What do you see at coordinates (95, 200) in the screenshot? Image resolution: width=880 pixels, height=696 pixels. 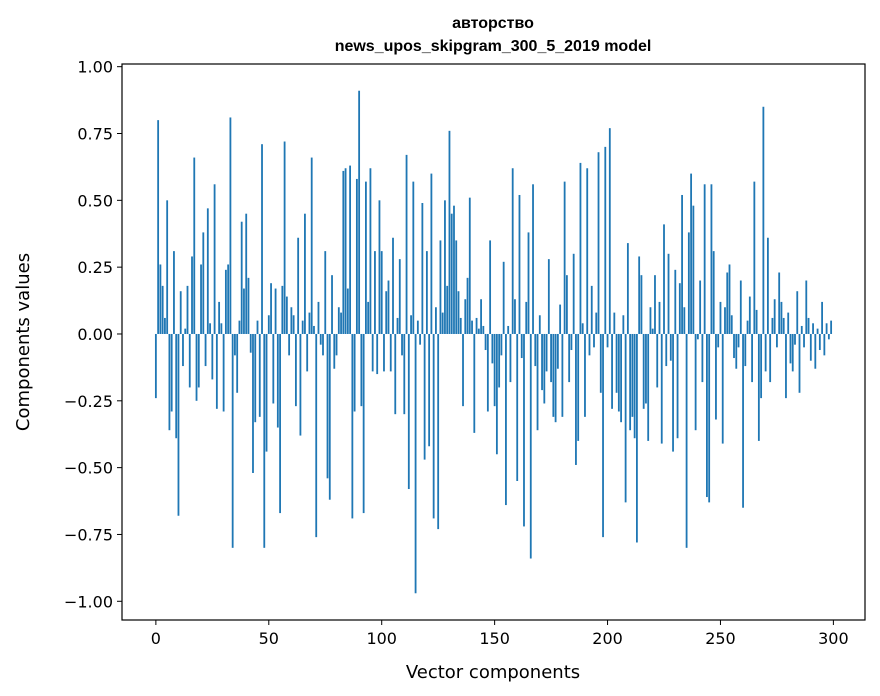 I see `y-tick-label: 0.50` at bounding box center [95, 200].